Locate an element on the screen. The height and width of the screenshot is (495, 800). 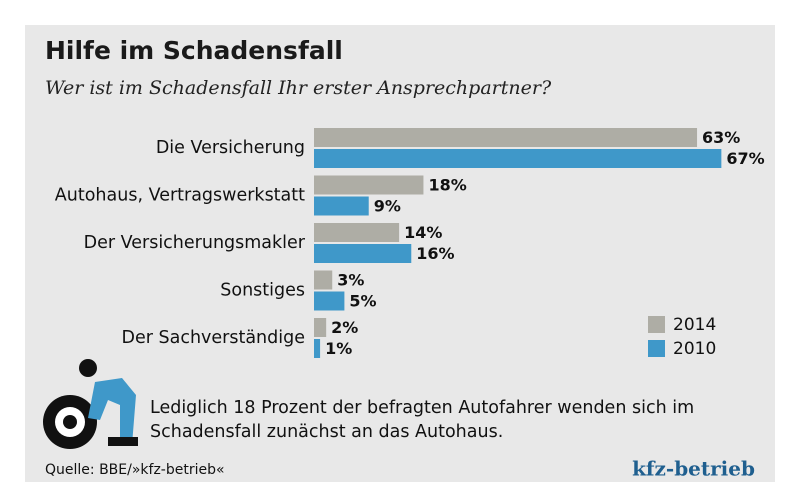
value-label: 67% is located at coordinates (745, 158).